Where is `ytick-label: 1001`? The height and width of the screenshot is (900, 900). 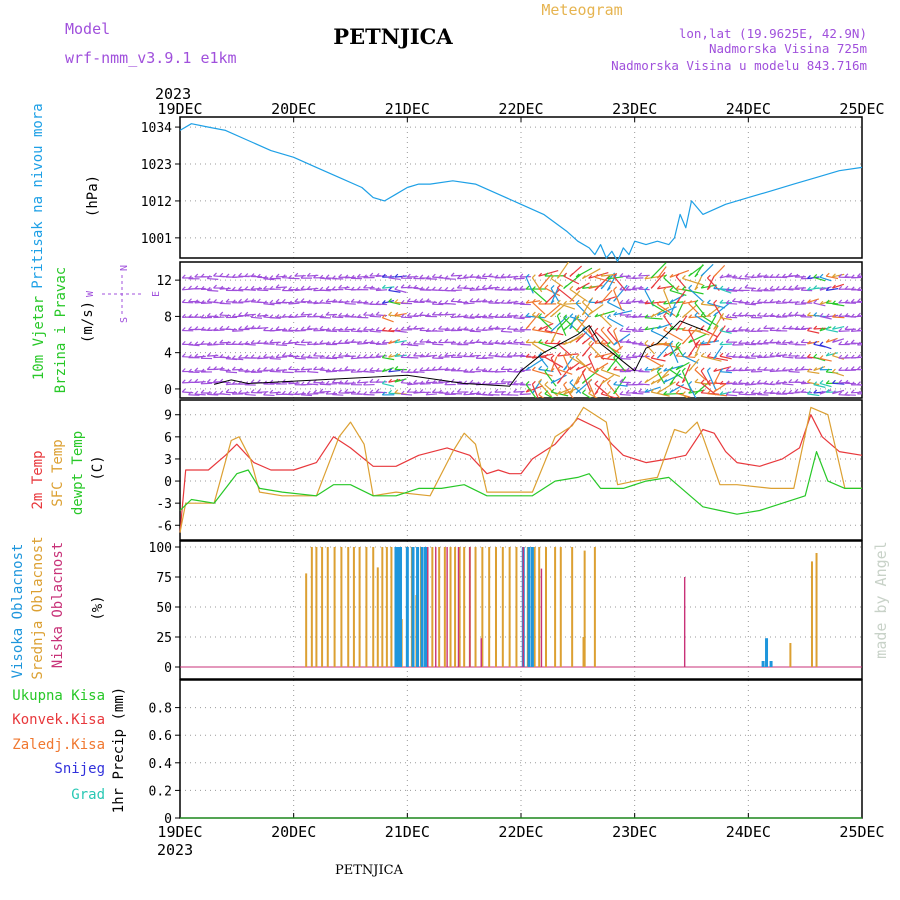
ytick-label: 1001 is located at coordinates (156, 239).